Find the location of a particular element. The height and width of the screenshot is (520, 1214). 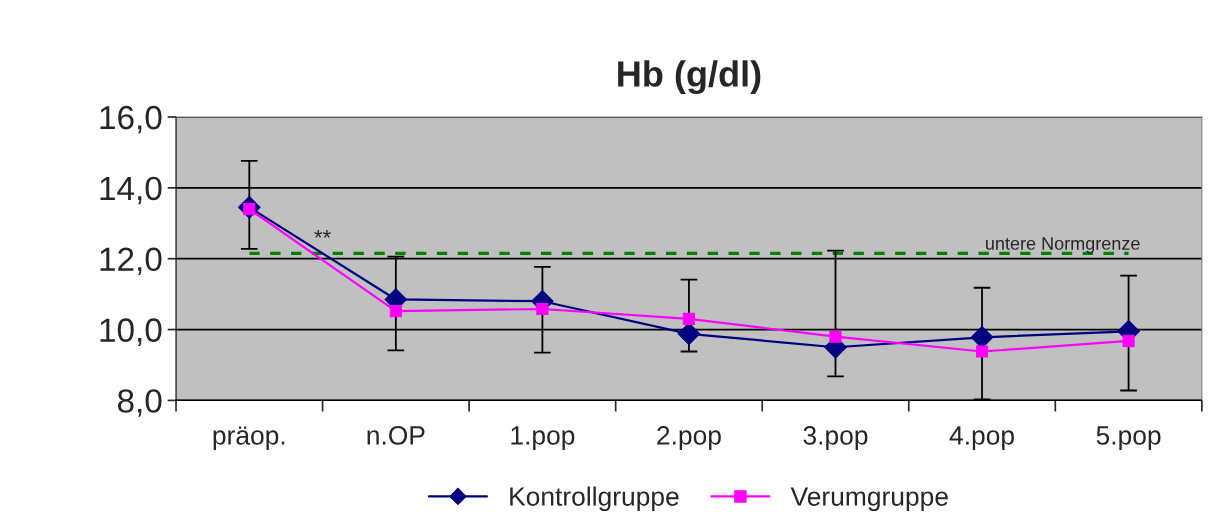

legend-label: Kontrollgruppe is located at coordinates (594, 499).